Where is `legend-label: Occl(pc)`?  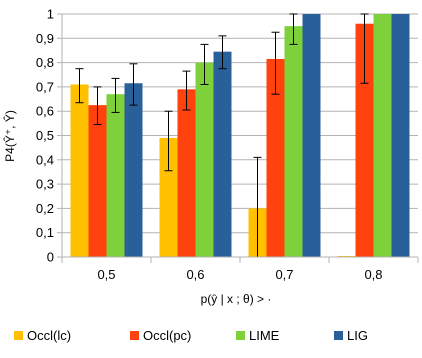
legend-label: Occl(pc) is located at coordinates (167, 335).